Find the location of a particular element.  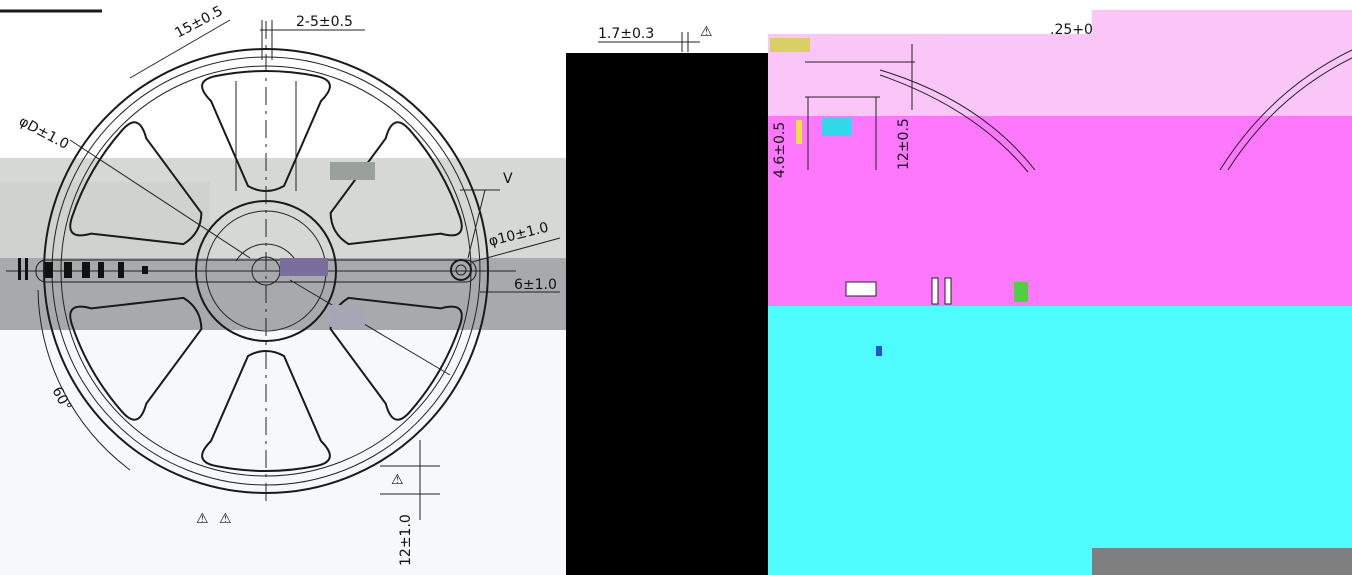

black-panel is located at coordinates (667, 314).